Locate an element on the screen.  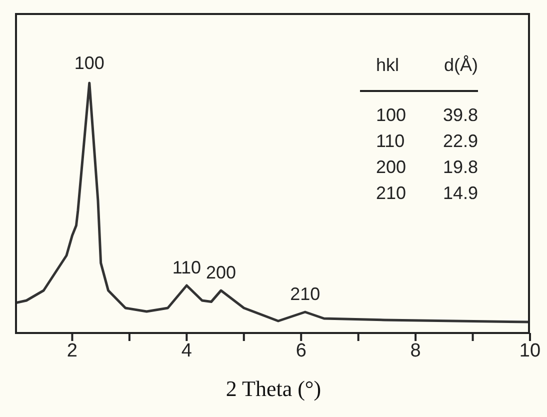
text: hkl is located at coordinates (389, 72).